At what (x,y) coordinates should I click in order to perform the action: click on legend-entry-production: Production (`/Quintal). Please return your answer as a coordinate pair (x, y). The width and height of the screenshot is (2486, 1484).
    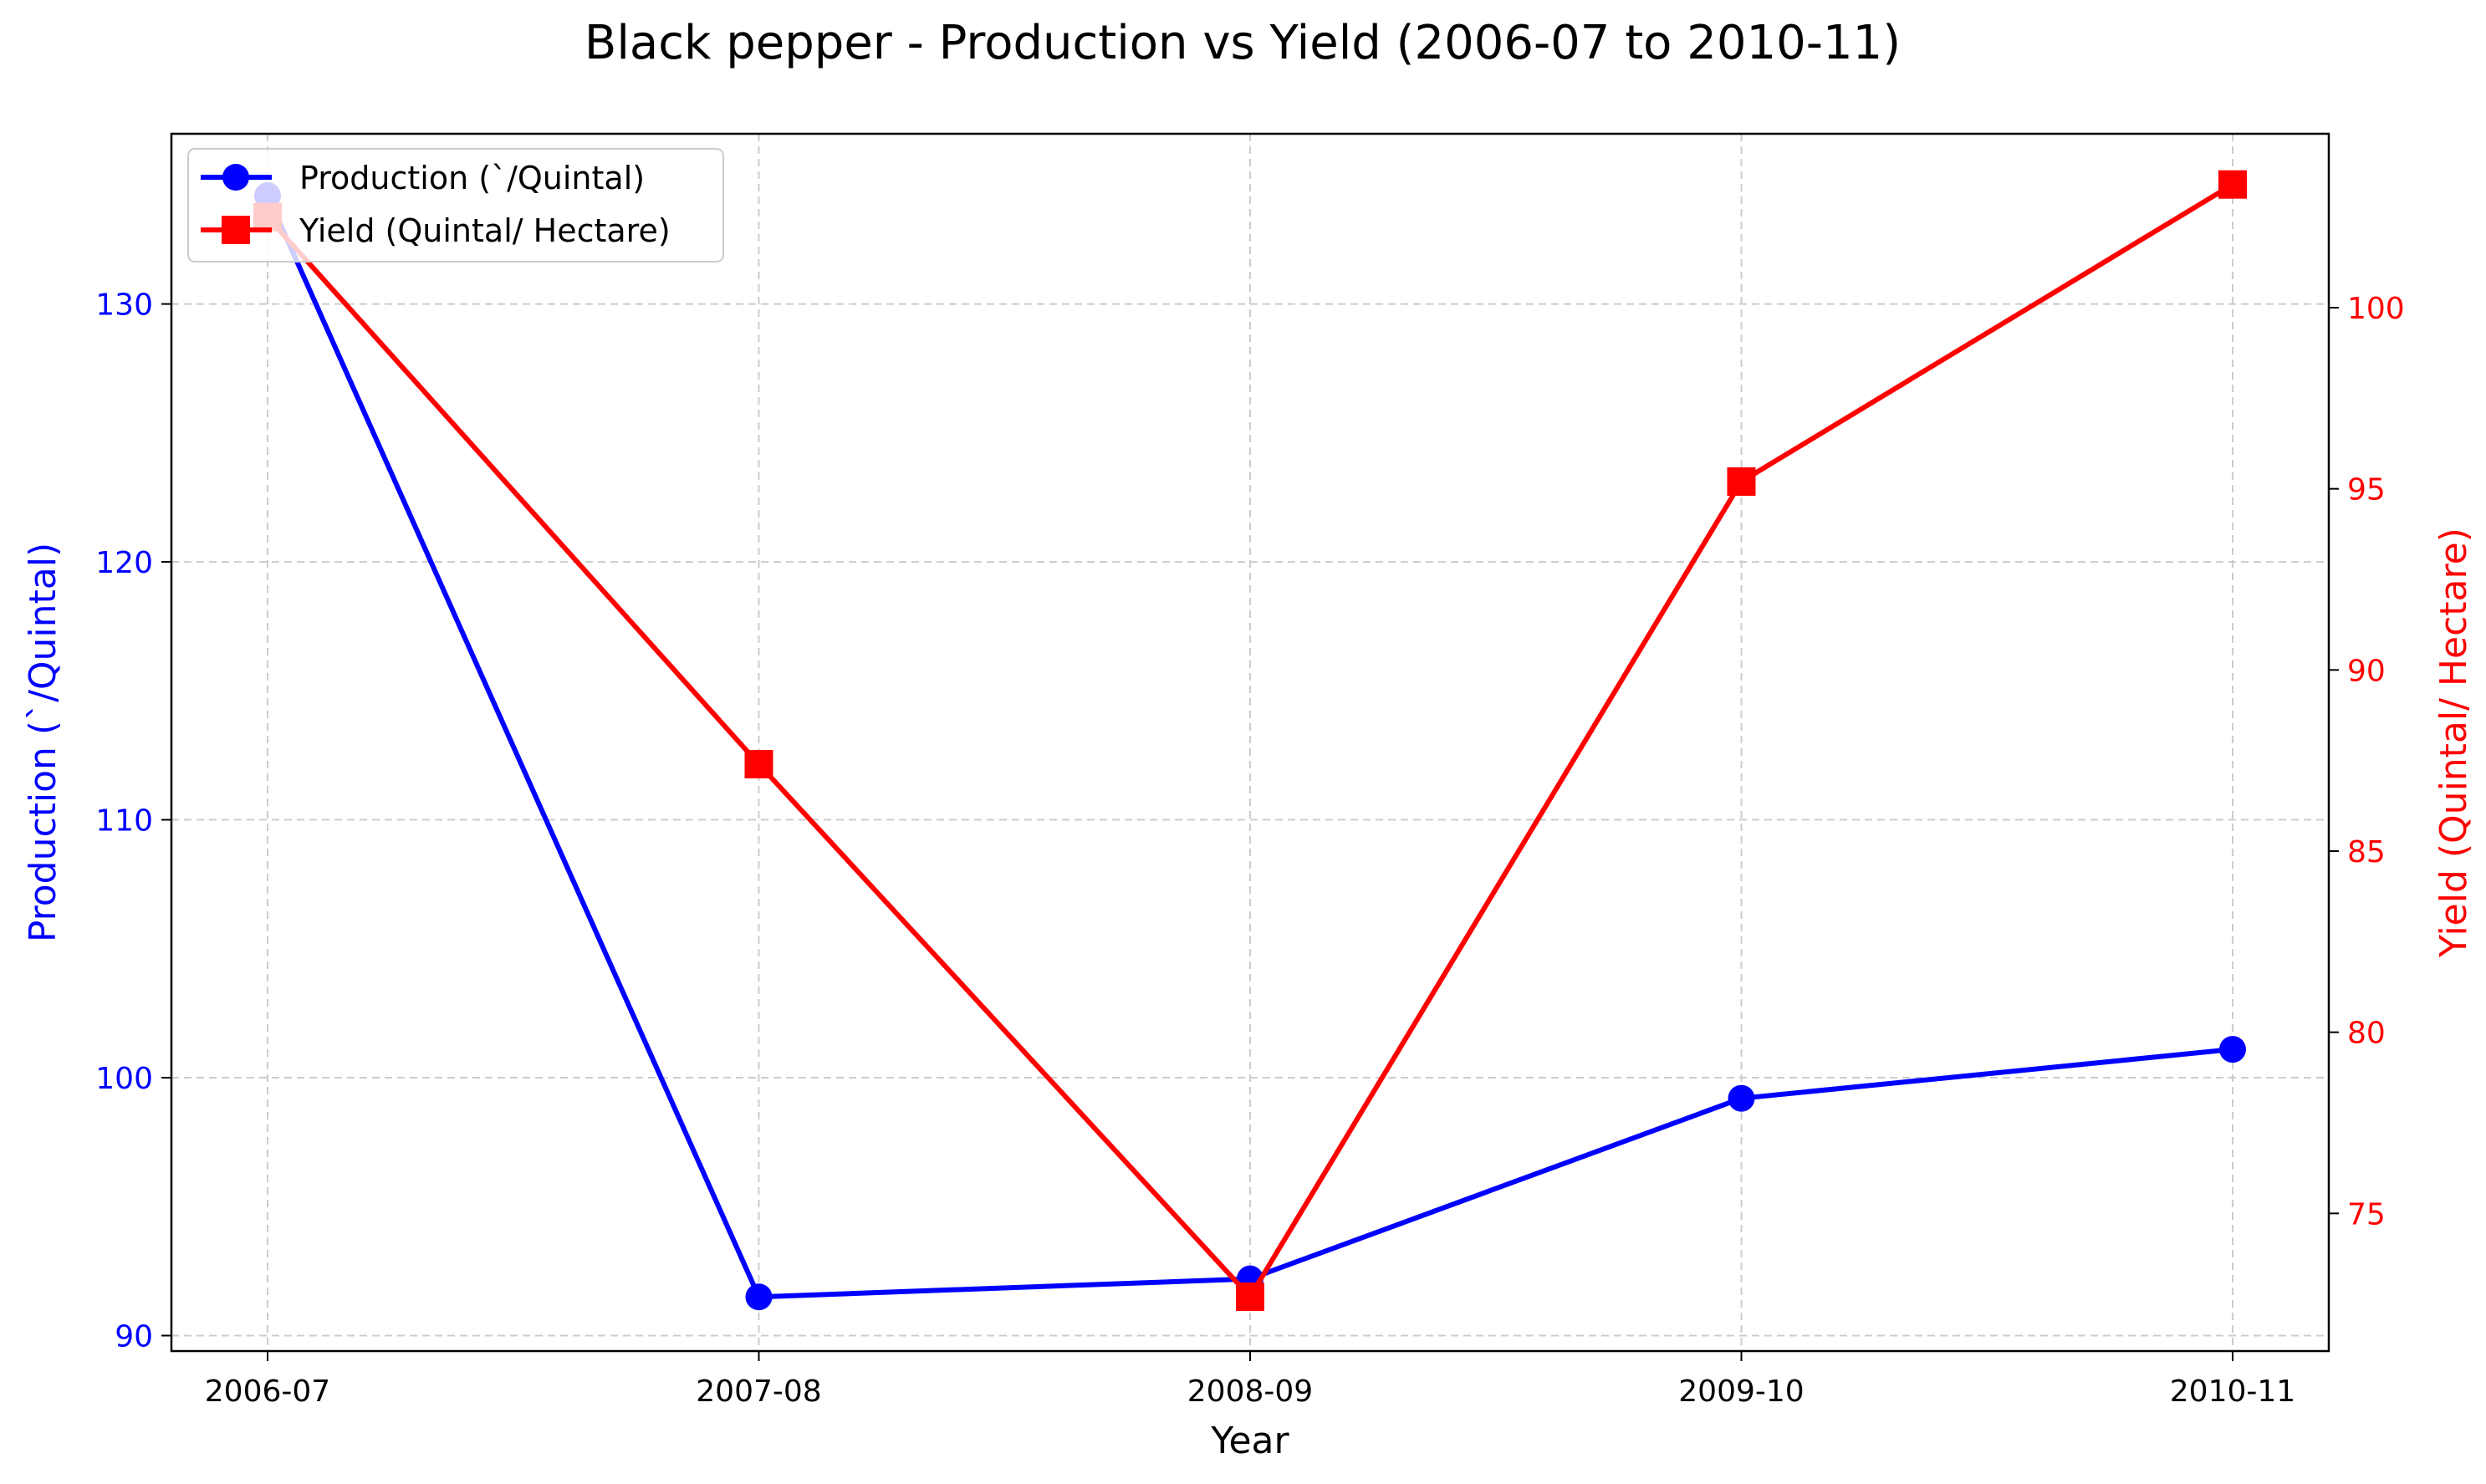
    Looking at the image, I should click on (423, 178).